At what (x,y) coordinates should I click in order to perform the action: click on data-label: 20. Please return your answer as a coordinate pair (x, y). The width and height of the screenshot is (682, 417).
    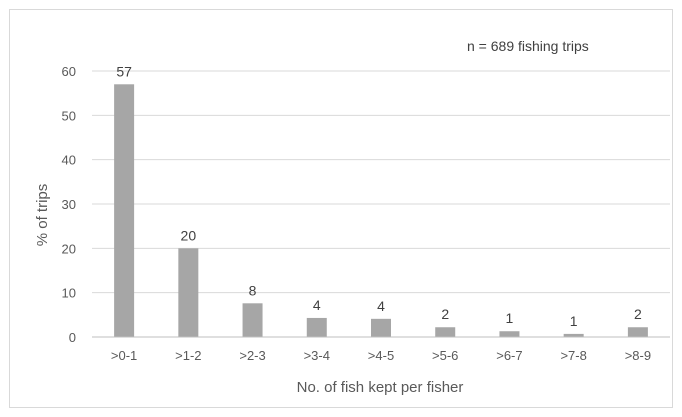
    Looking at the image, I should click on (189, 235).